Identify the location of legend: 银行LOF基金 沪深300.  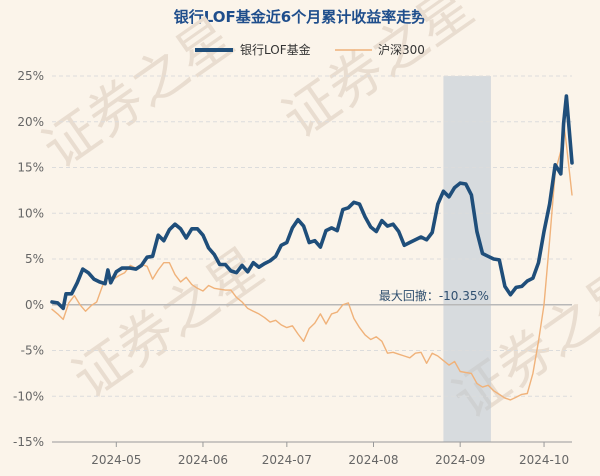
(310, 49).